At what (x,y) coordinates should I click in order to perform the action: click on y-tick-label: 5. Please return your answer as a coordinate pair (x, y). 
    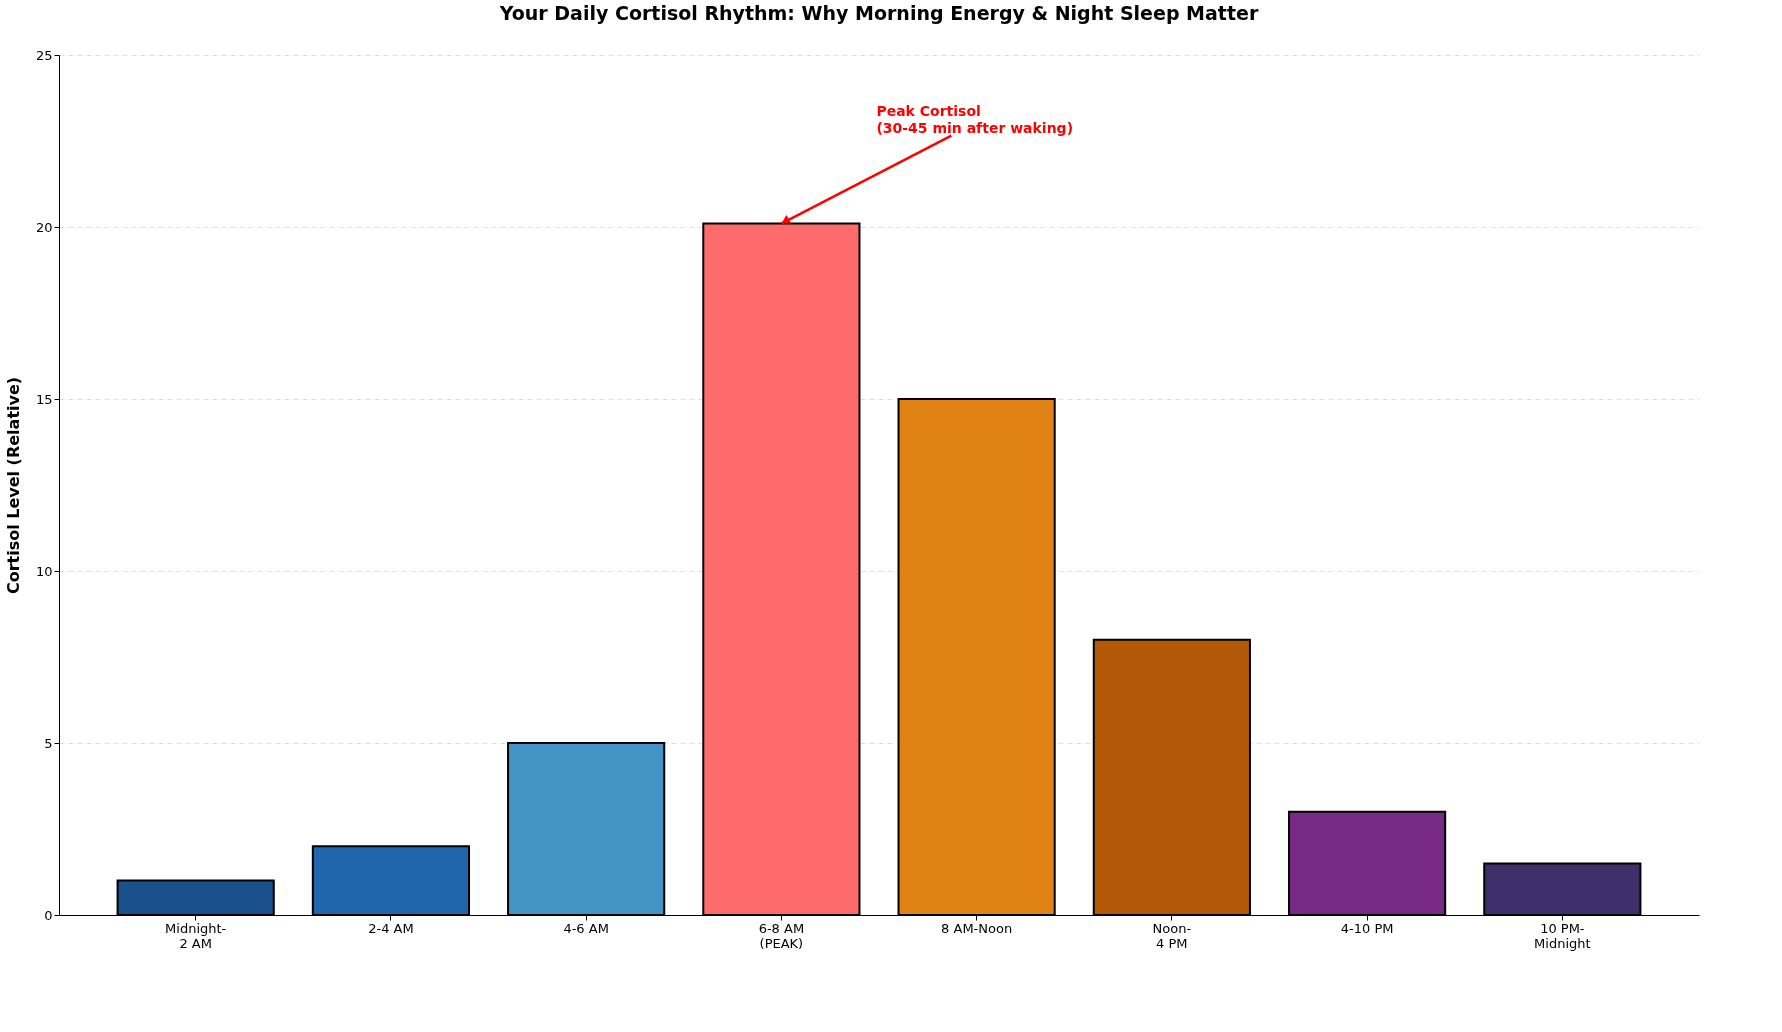
    Looking at the image, I should click on (48, 743).